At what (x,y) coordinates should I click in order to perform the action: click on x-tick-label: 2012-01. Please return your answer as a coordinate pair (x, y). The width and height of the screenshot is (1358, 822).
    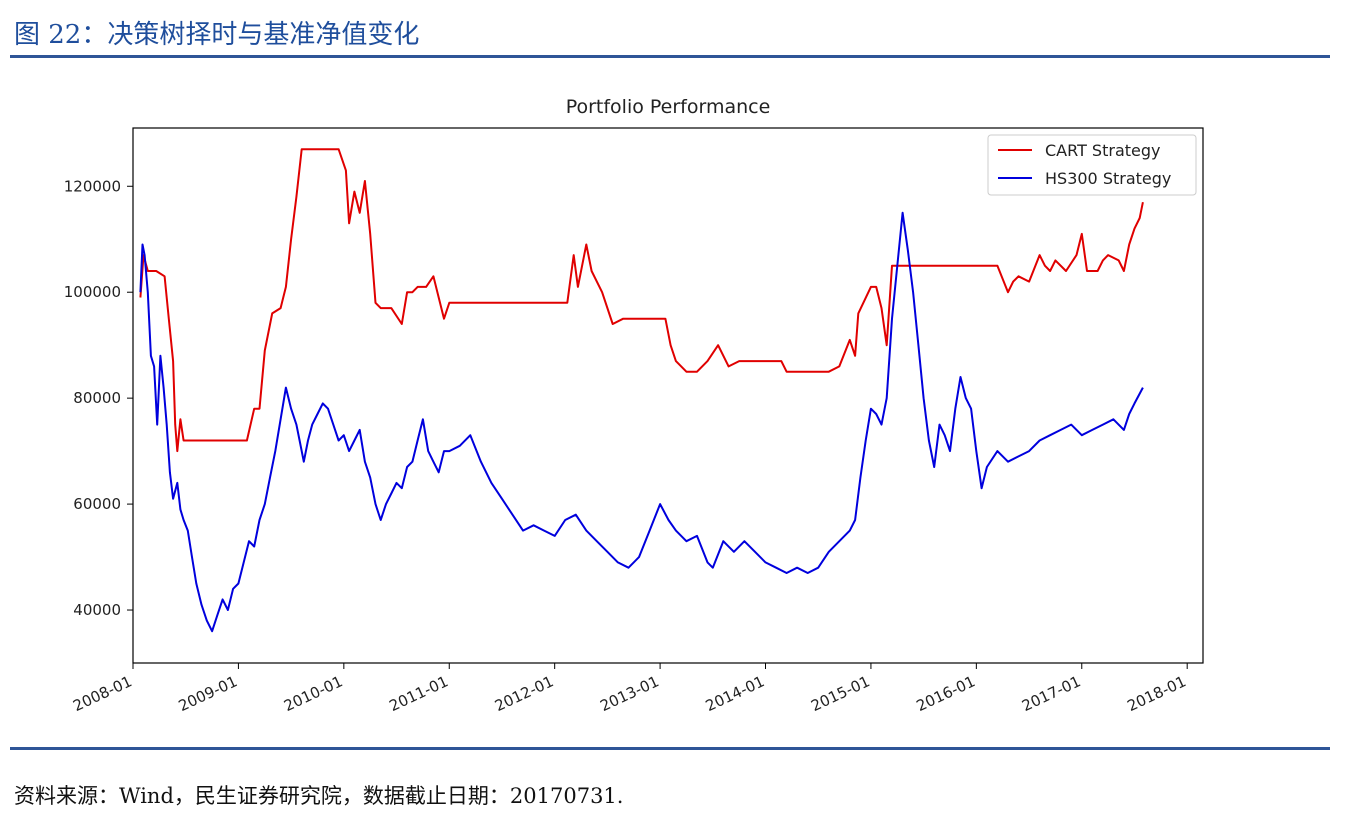
    Looking at the image, I should click on (524, 693).